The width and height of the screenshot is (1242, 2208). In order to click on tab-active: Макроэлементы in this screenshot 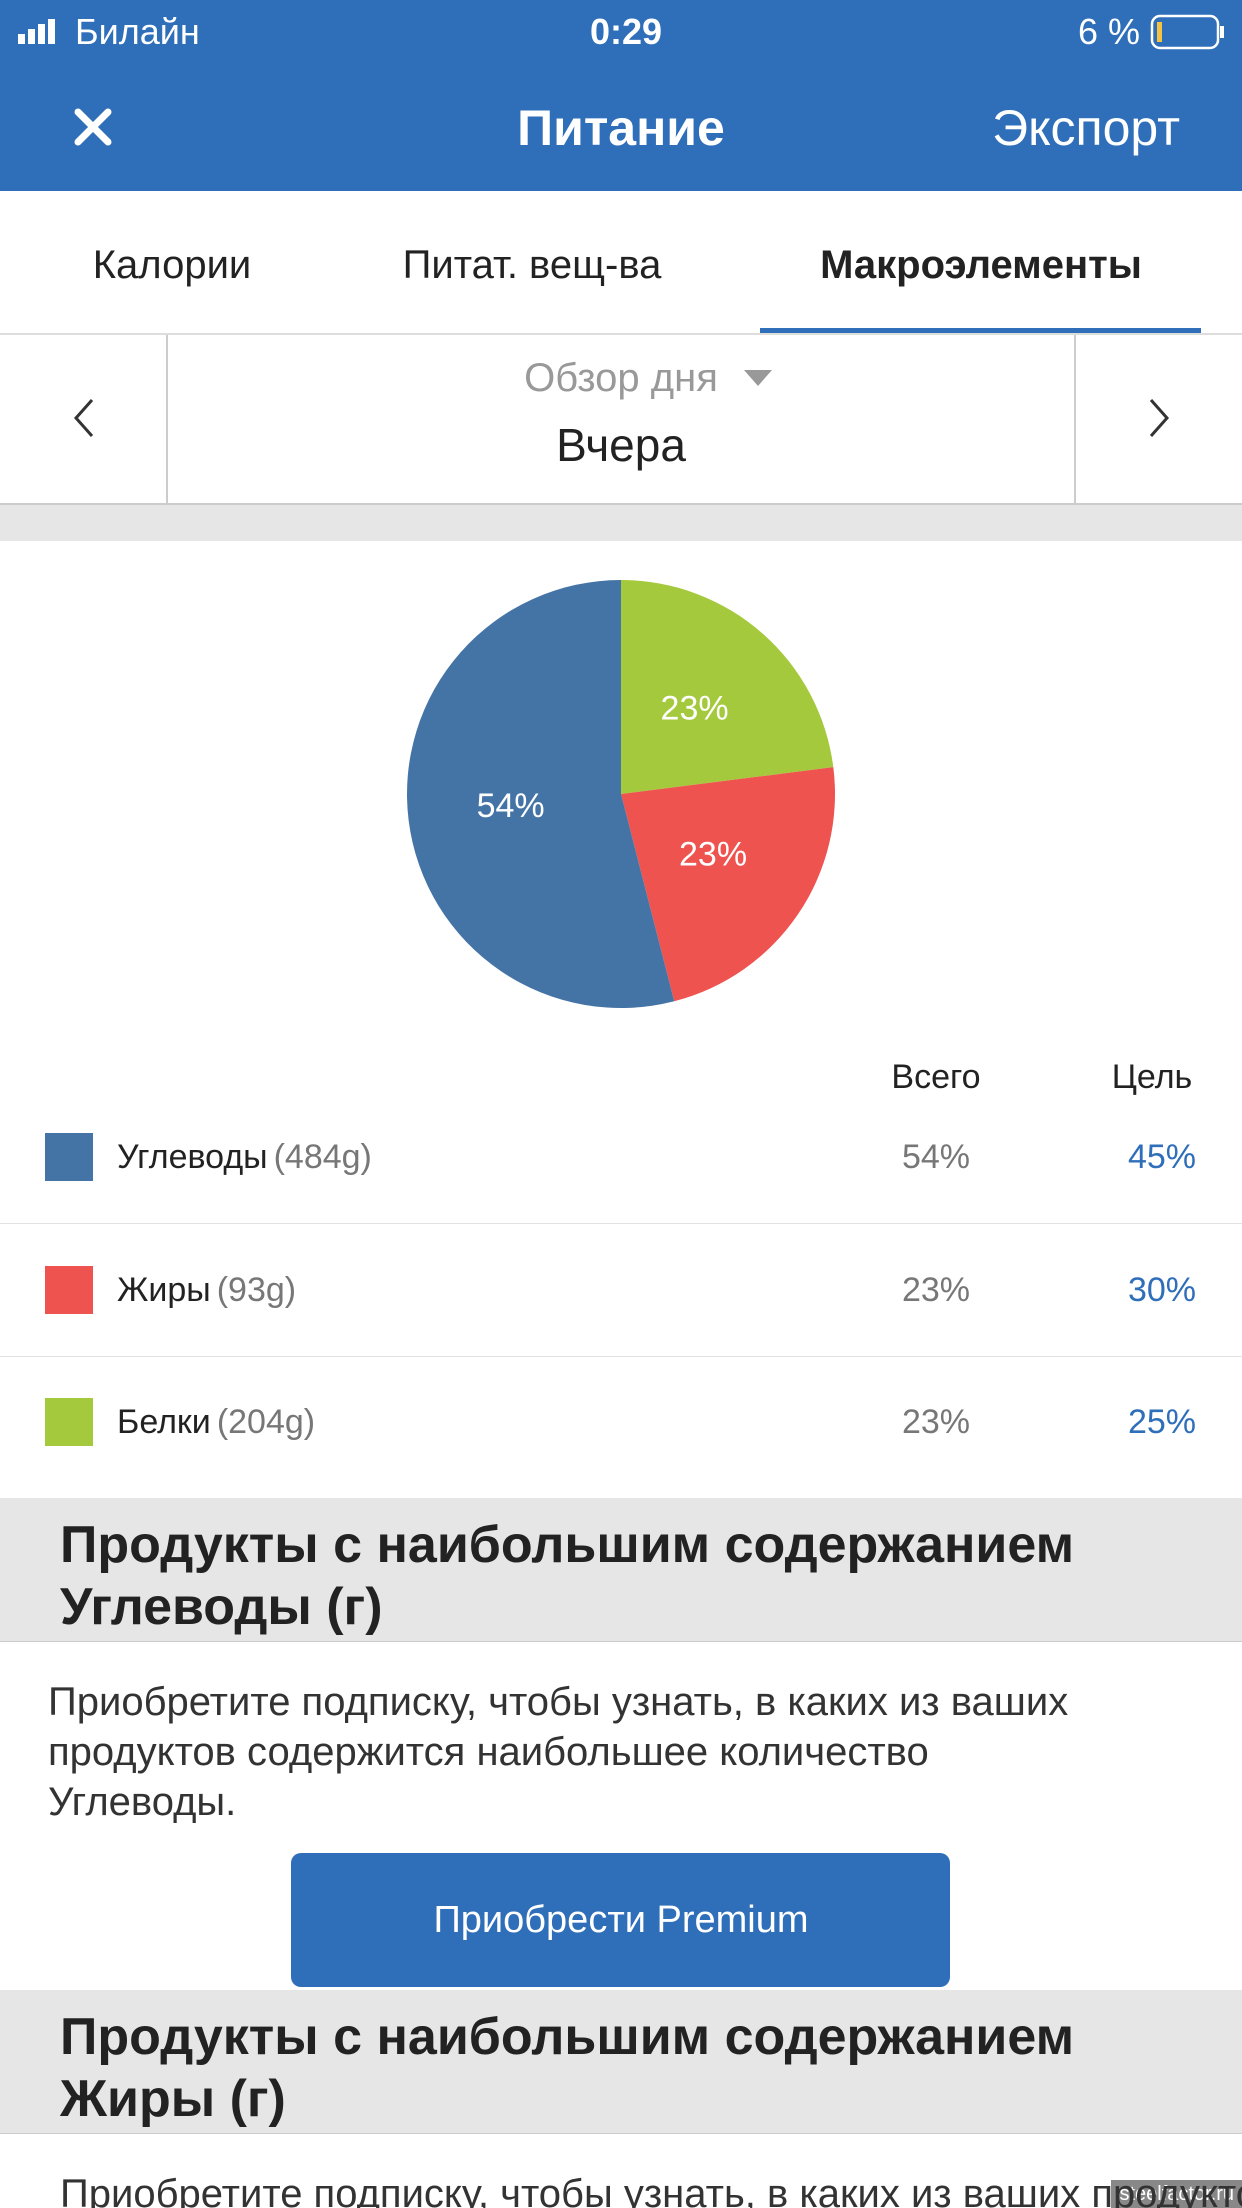, I will do `click(981, 265)`.